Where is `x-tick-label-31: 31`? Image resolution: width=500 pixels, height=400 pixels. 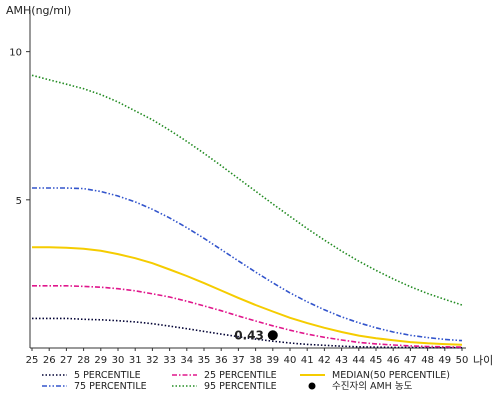
x-tick-label-31: 31 is located at coordinates (135, 360).